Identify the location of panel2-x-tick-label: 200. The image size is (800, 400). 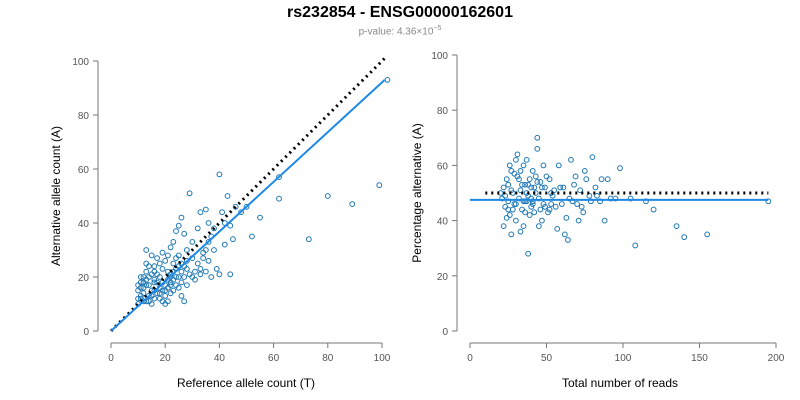
(776, 358).